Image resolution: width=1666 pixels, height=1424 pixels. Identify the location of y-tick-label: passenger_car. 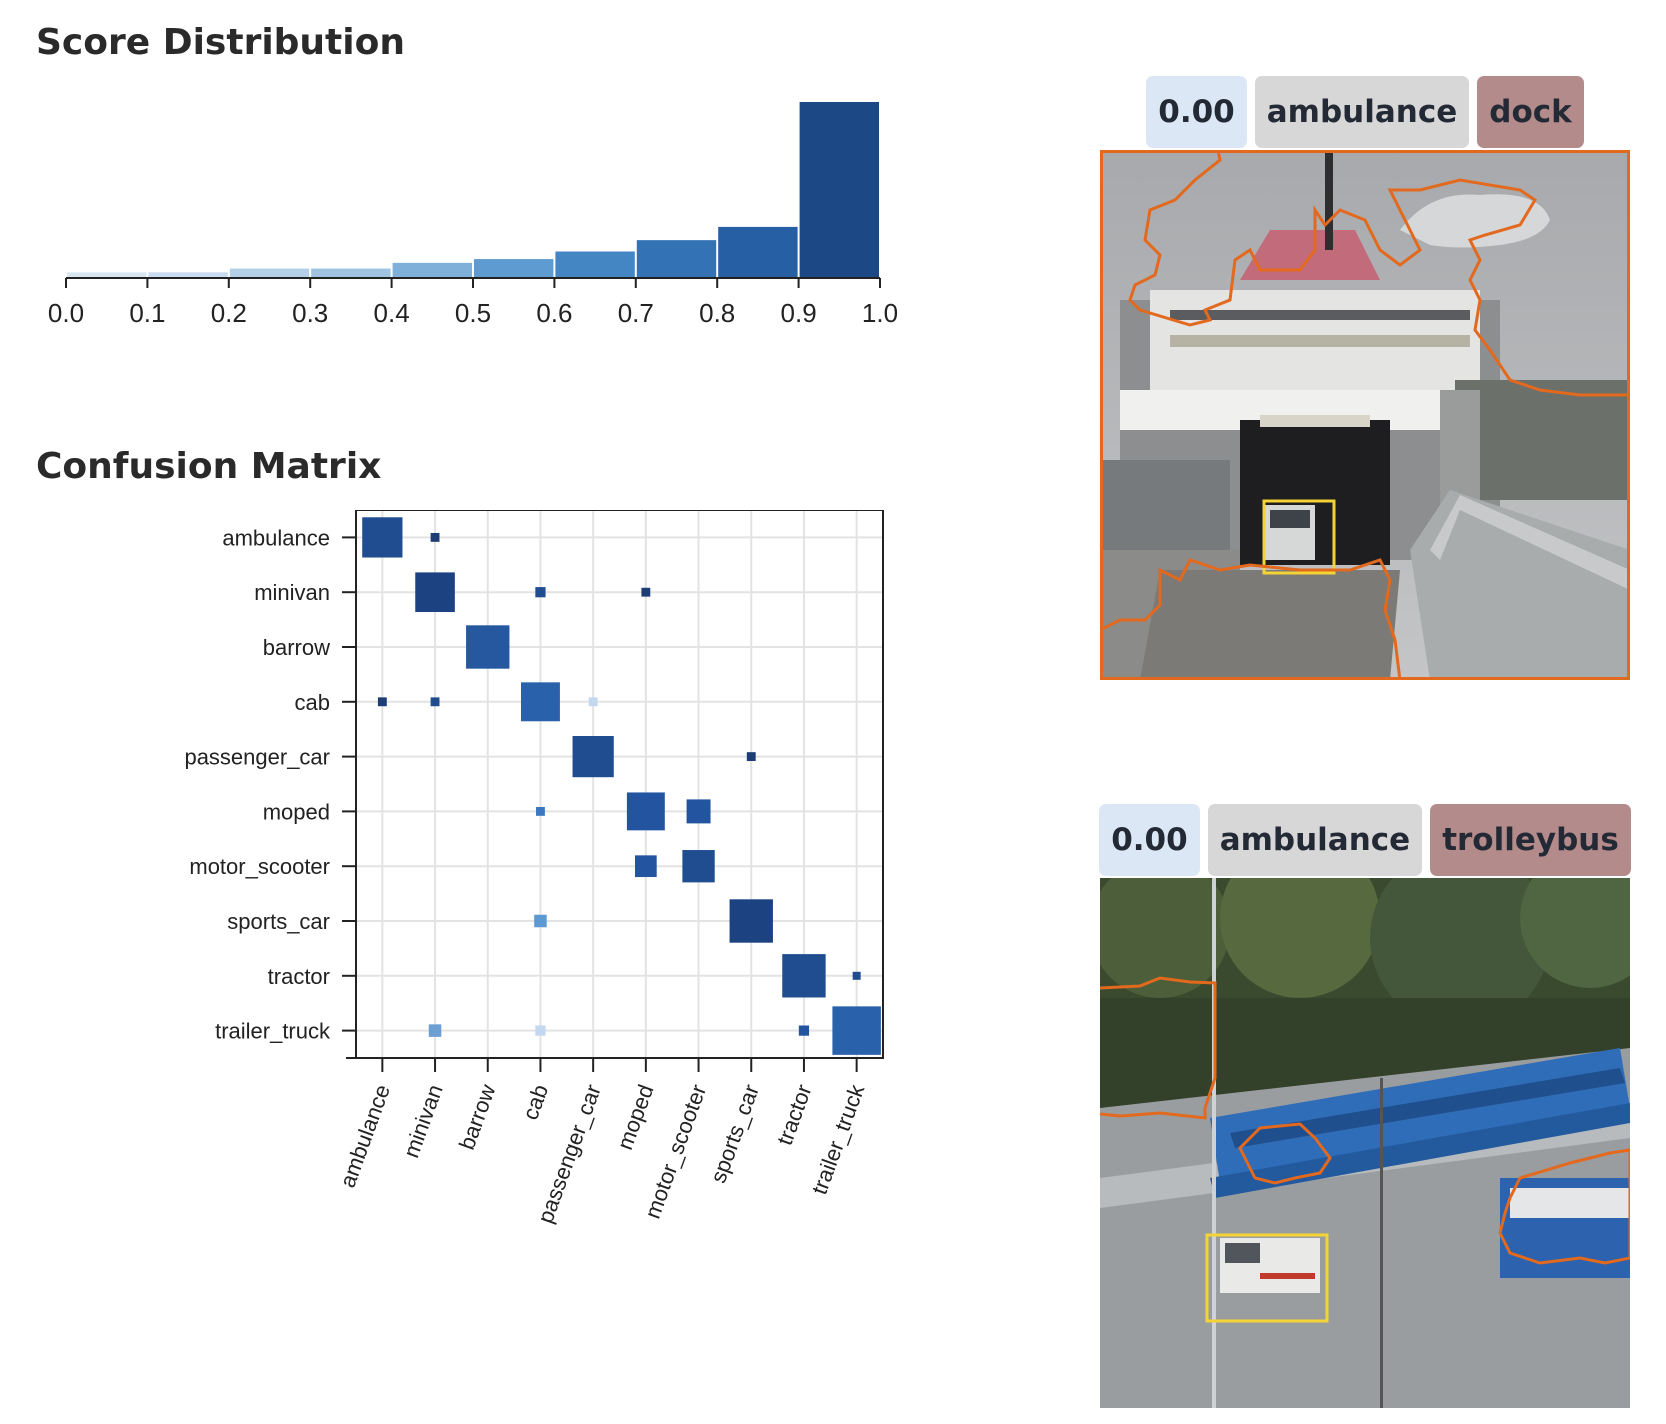
(257, 757).